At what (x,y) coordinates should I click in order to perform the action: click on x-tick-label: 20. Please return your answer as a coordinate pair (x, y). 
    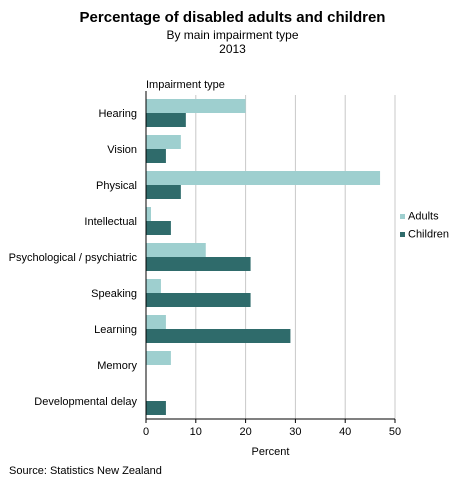
    Looking at the image, I should click on (245, 432).